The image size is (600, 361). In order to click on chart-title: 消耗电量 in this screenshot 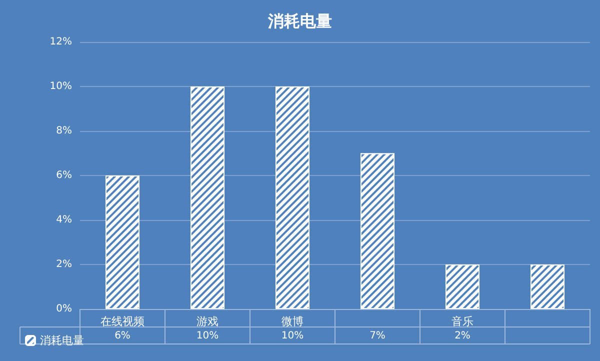, I will do `click(299, 21)`.